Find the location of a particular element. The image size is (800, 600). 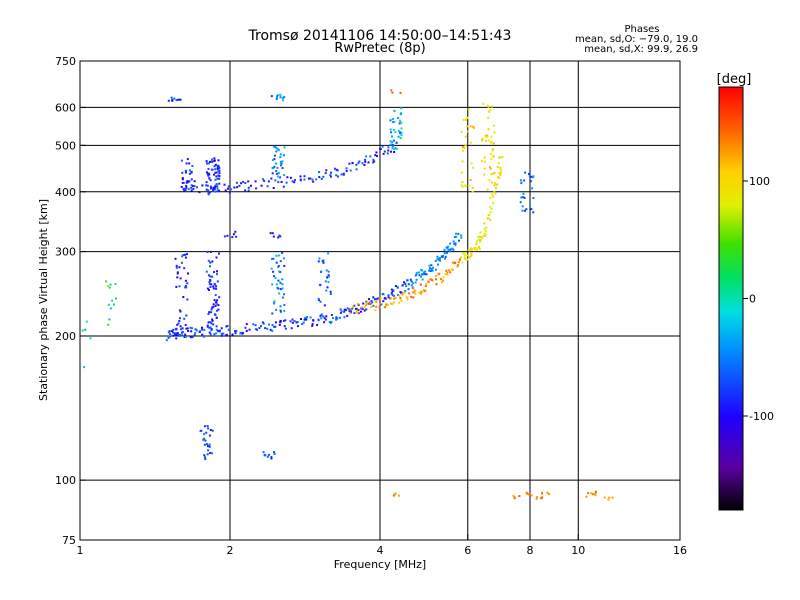

y-axis-label: Stationary phase Virtual Height [km] is located at coordinates (43, 300).